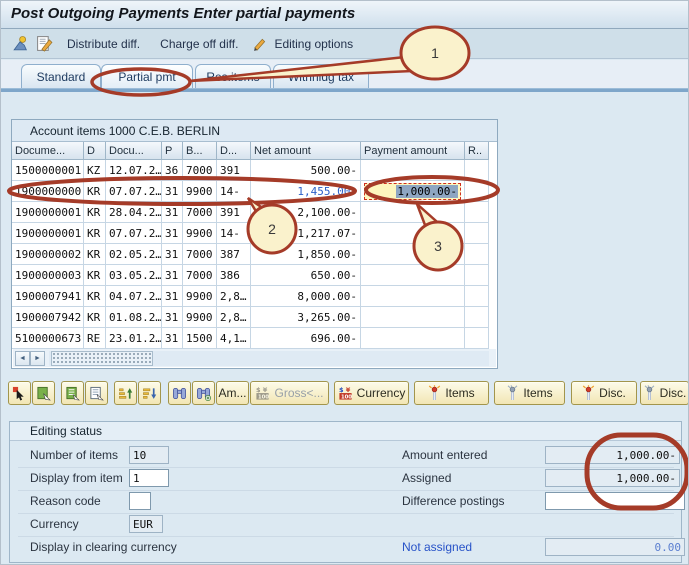  What do you see at coordinates (48, 170) in the screenshot?
I see `table-cell: 1500000001` at bounding box center [48, 170].